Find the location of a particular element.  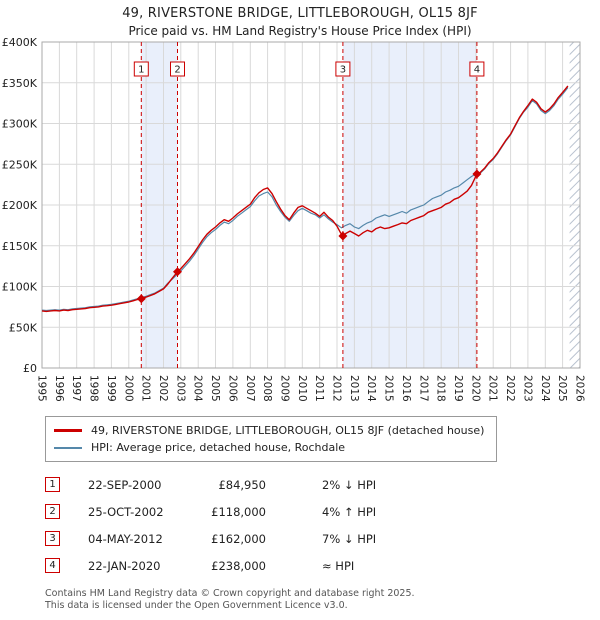

x-axis-label: 2014 is located at coordinates (371, 388).